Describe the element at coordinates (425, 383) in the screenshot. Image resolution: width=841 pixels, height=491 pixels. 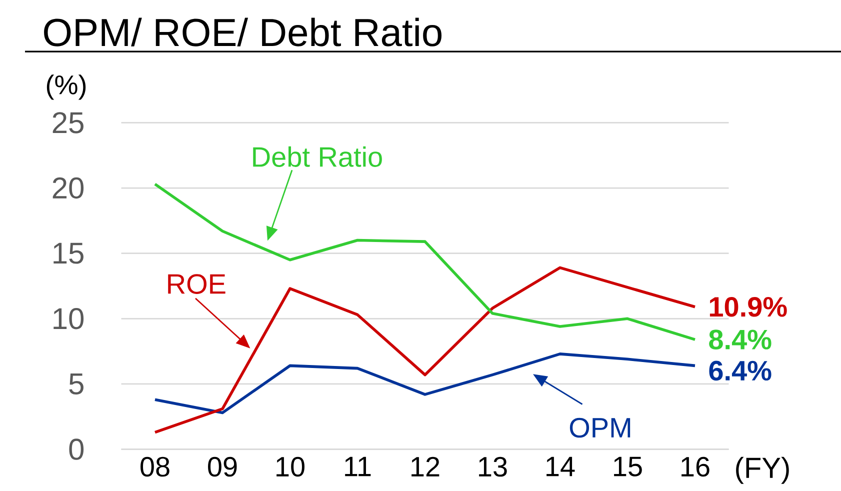
I see `line-series` at that location.